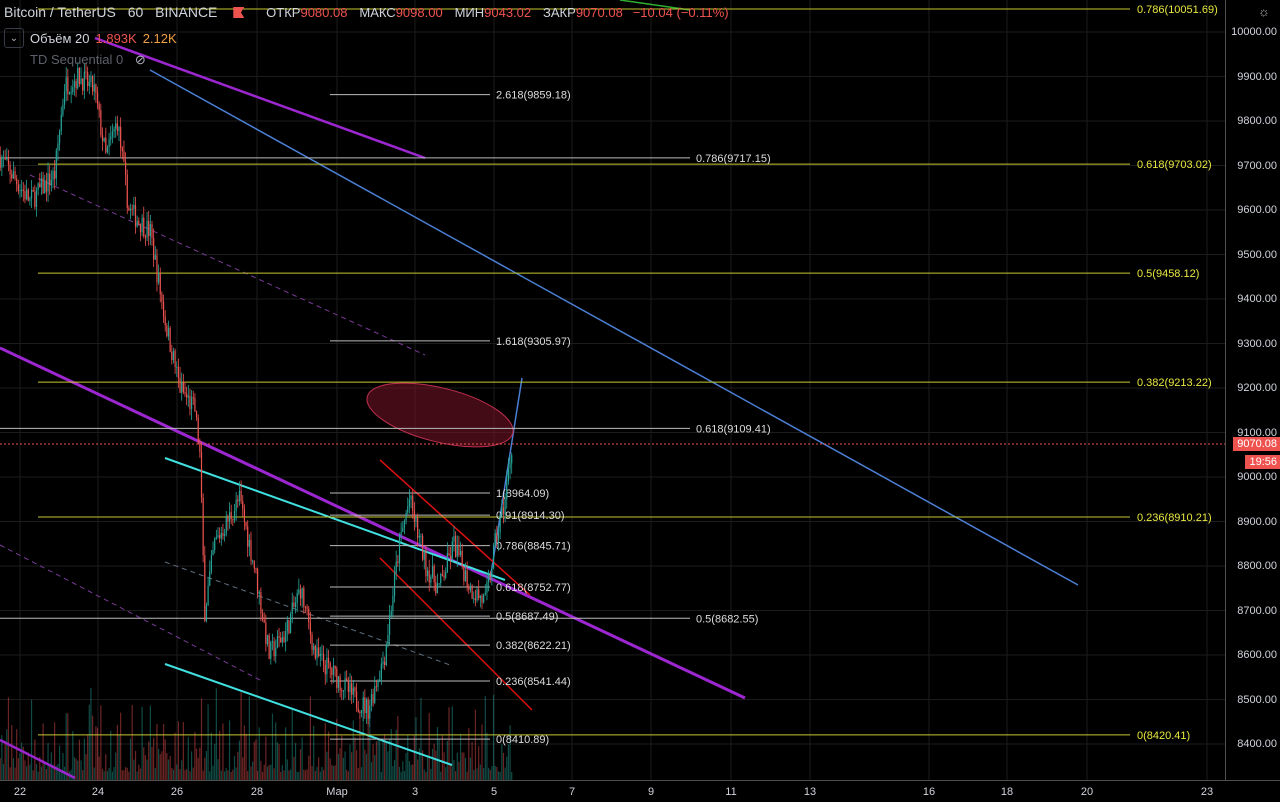  What do you see at coordinates (655, 5) in the screenshot?
I see `trendline-green` at bounding box center [655, 5].